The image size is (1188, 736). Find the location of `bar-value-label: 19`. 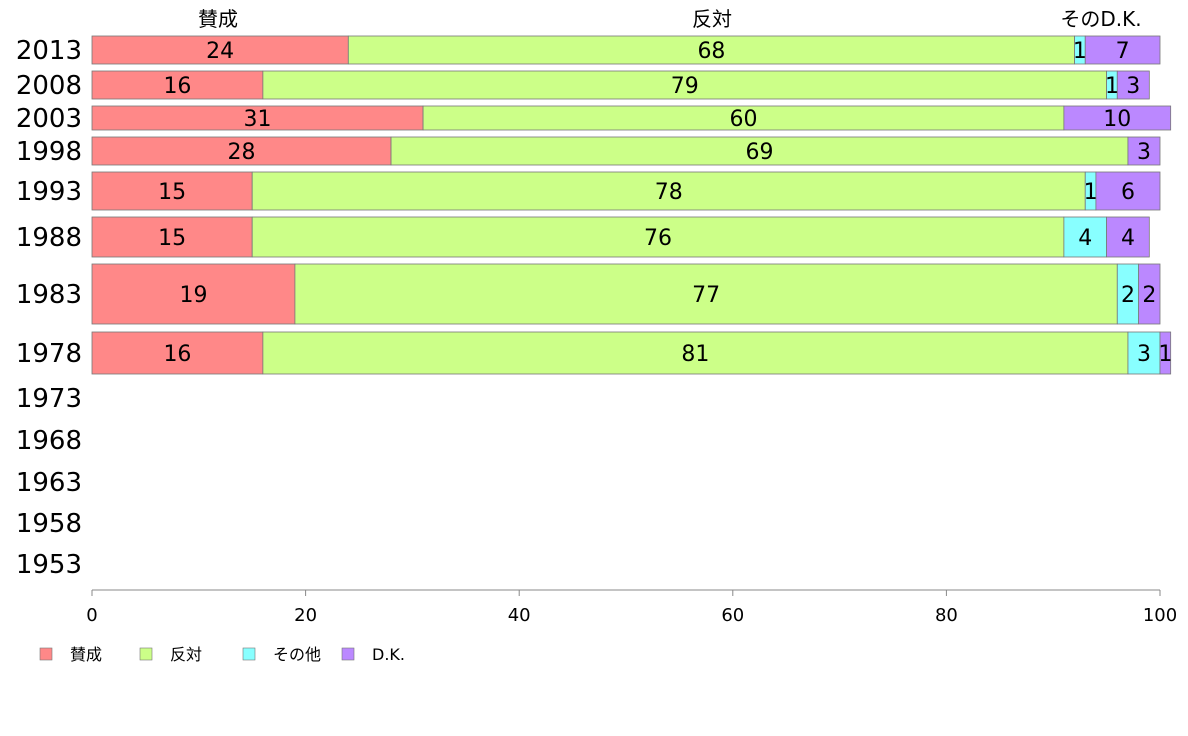

bar-value-label: 19 is located at coordinates (193, 295).